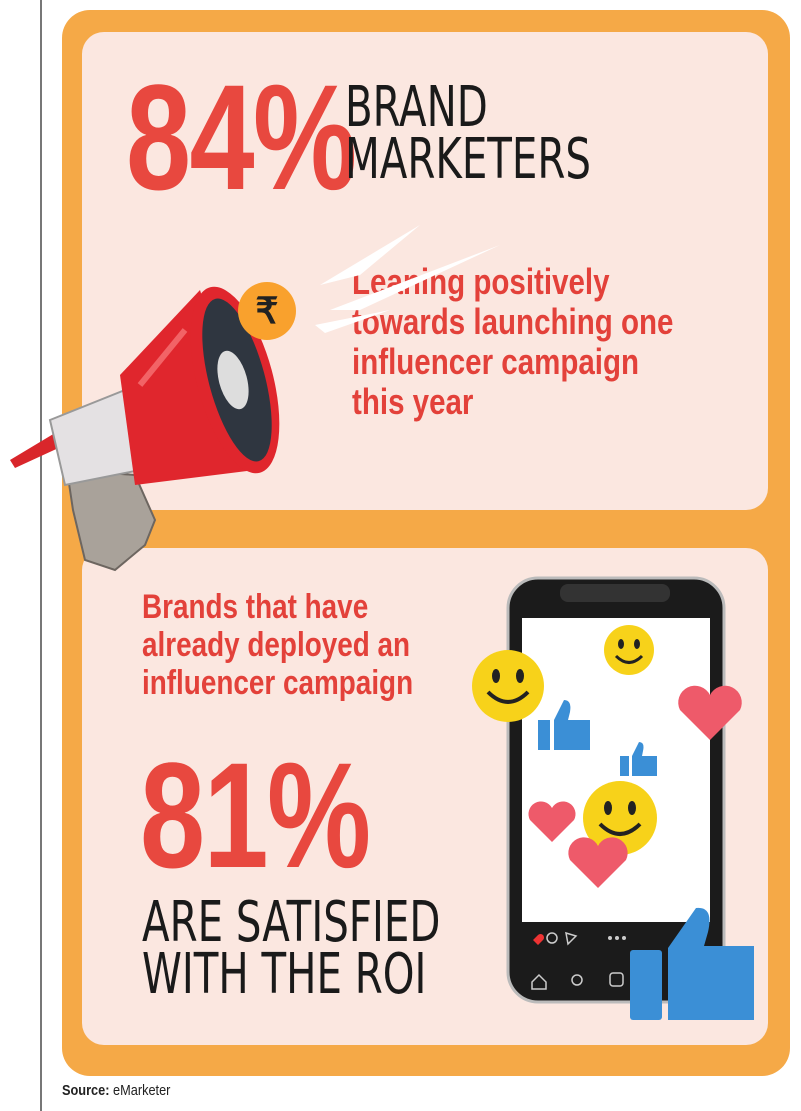  Describe the element at coordinates (255, 607) in the screenshot. I see `description-line: Brands that have` at that location.